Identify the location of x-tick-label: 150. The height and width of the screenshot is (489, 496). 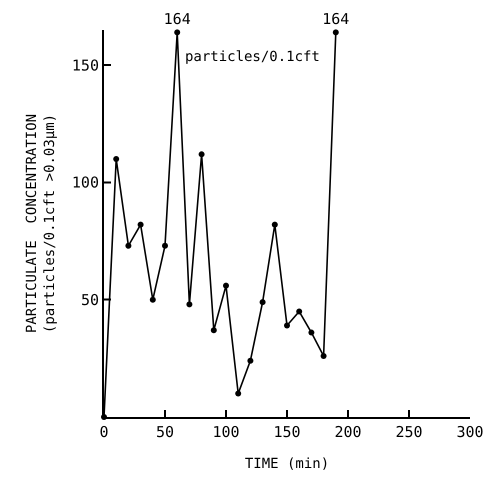
(287, 432).